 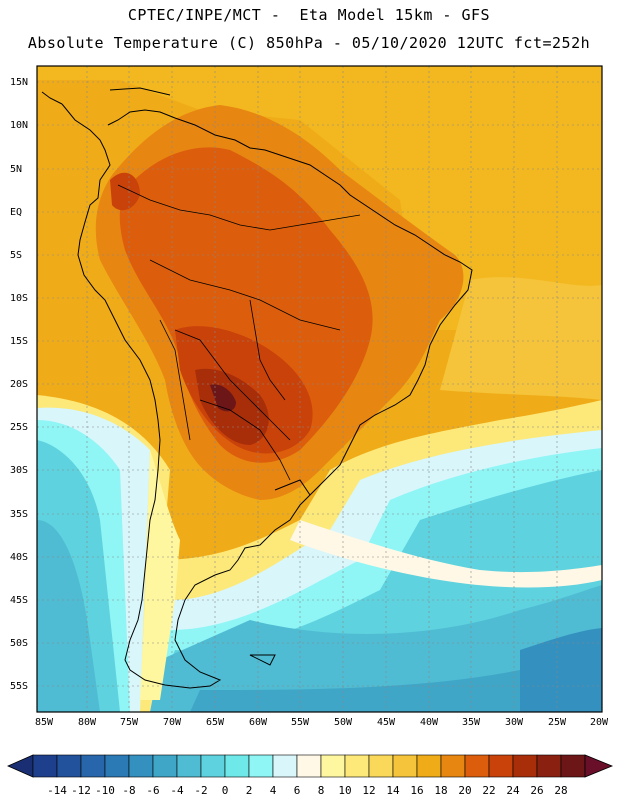 What do you see at coordinates (16, 212) in the screenshot?
I see `lat-label: EQ` at bounding box center [16, 212].